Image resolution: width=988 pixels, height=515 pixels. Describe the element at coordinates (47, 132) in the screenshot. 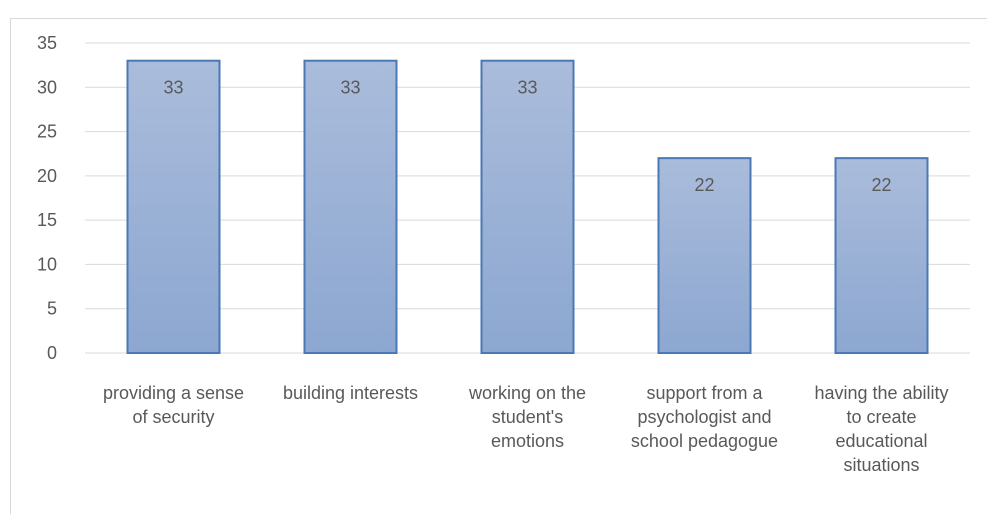

I see `y-tick-label: 25` at that location.